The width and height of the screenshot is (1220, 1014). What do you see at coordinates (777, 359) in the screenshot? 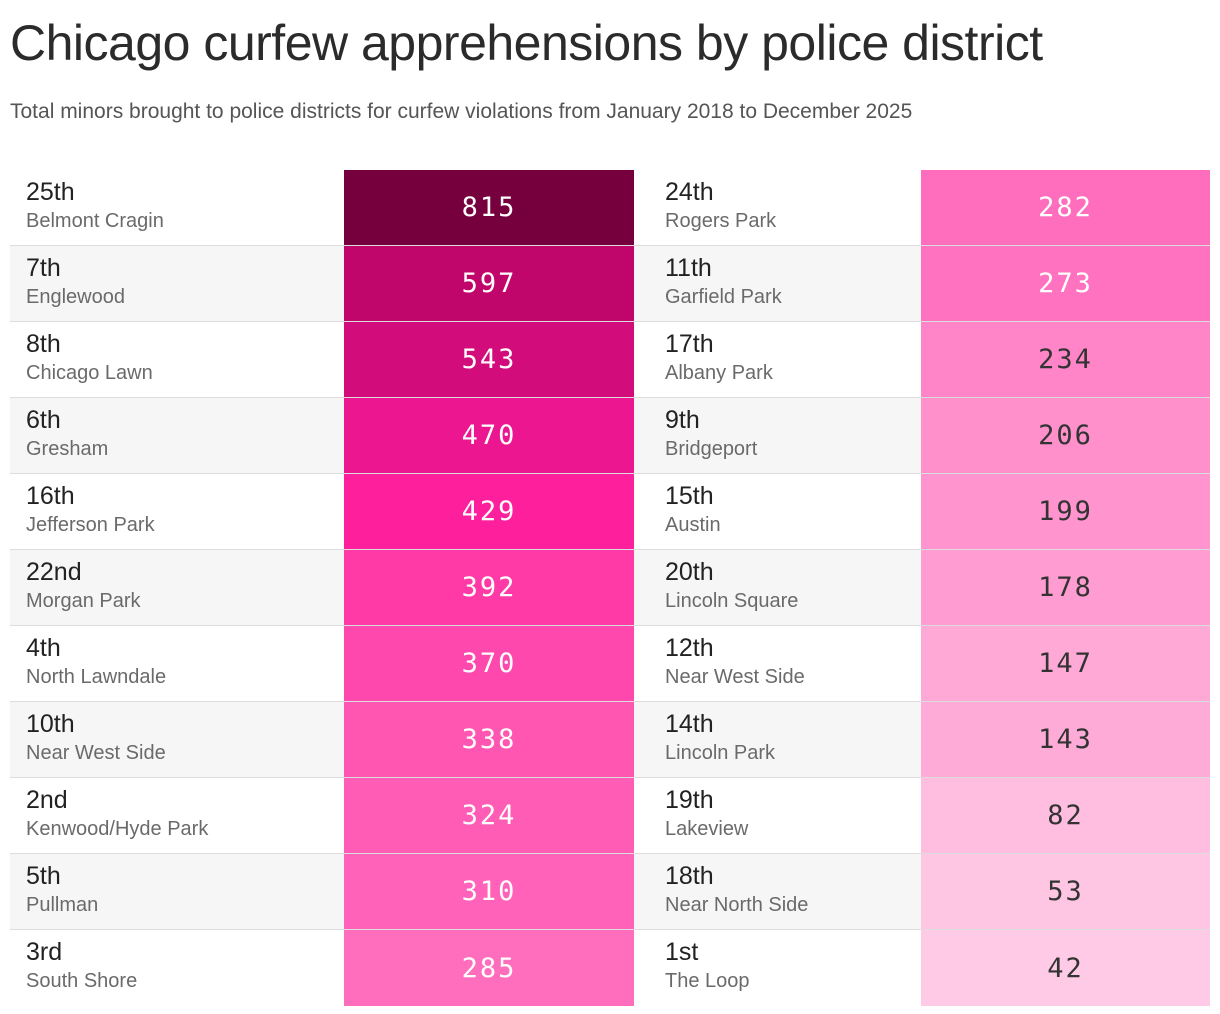
I see `district-name-cell: 17th Albany Park` at bounding box center [777, 359].